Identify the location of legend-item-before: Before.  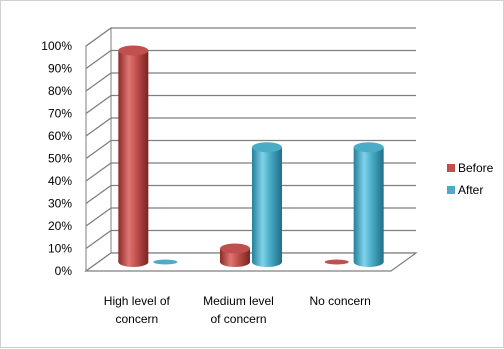
(470, 168).